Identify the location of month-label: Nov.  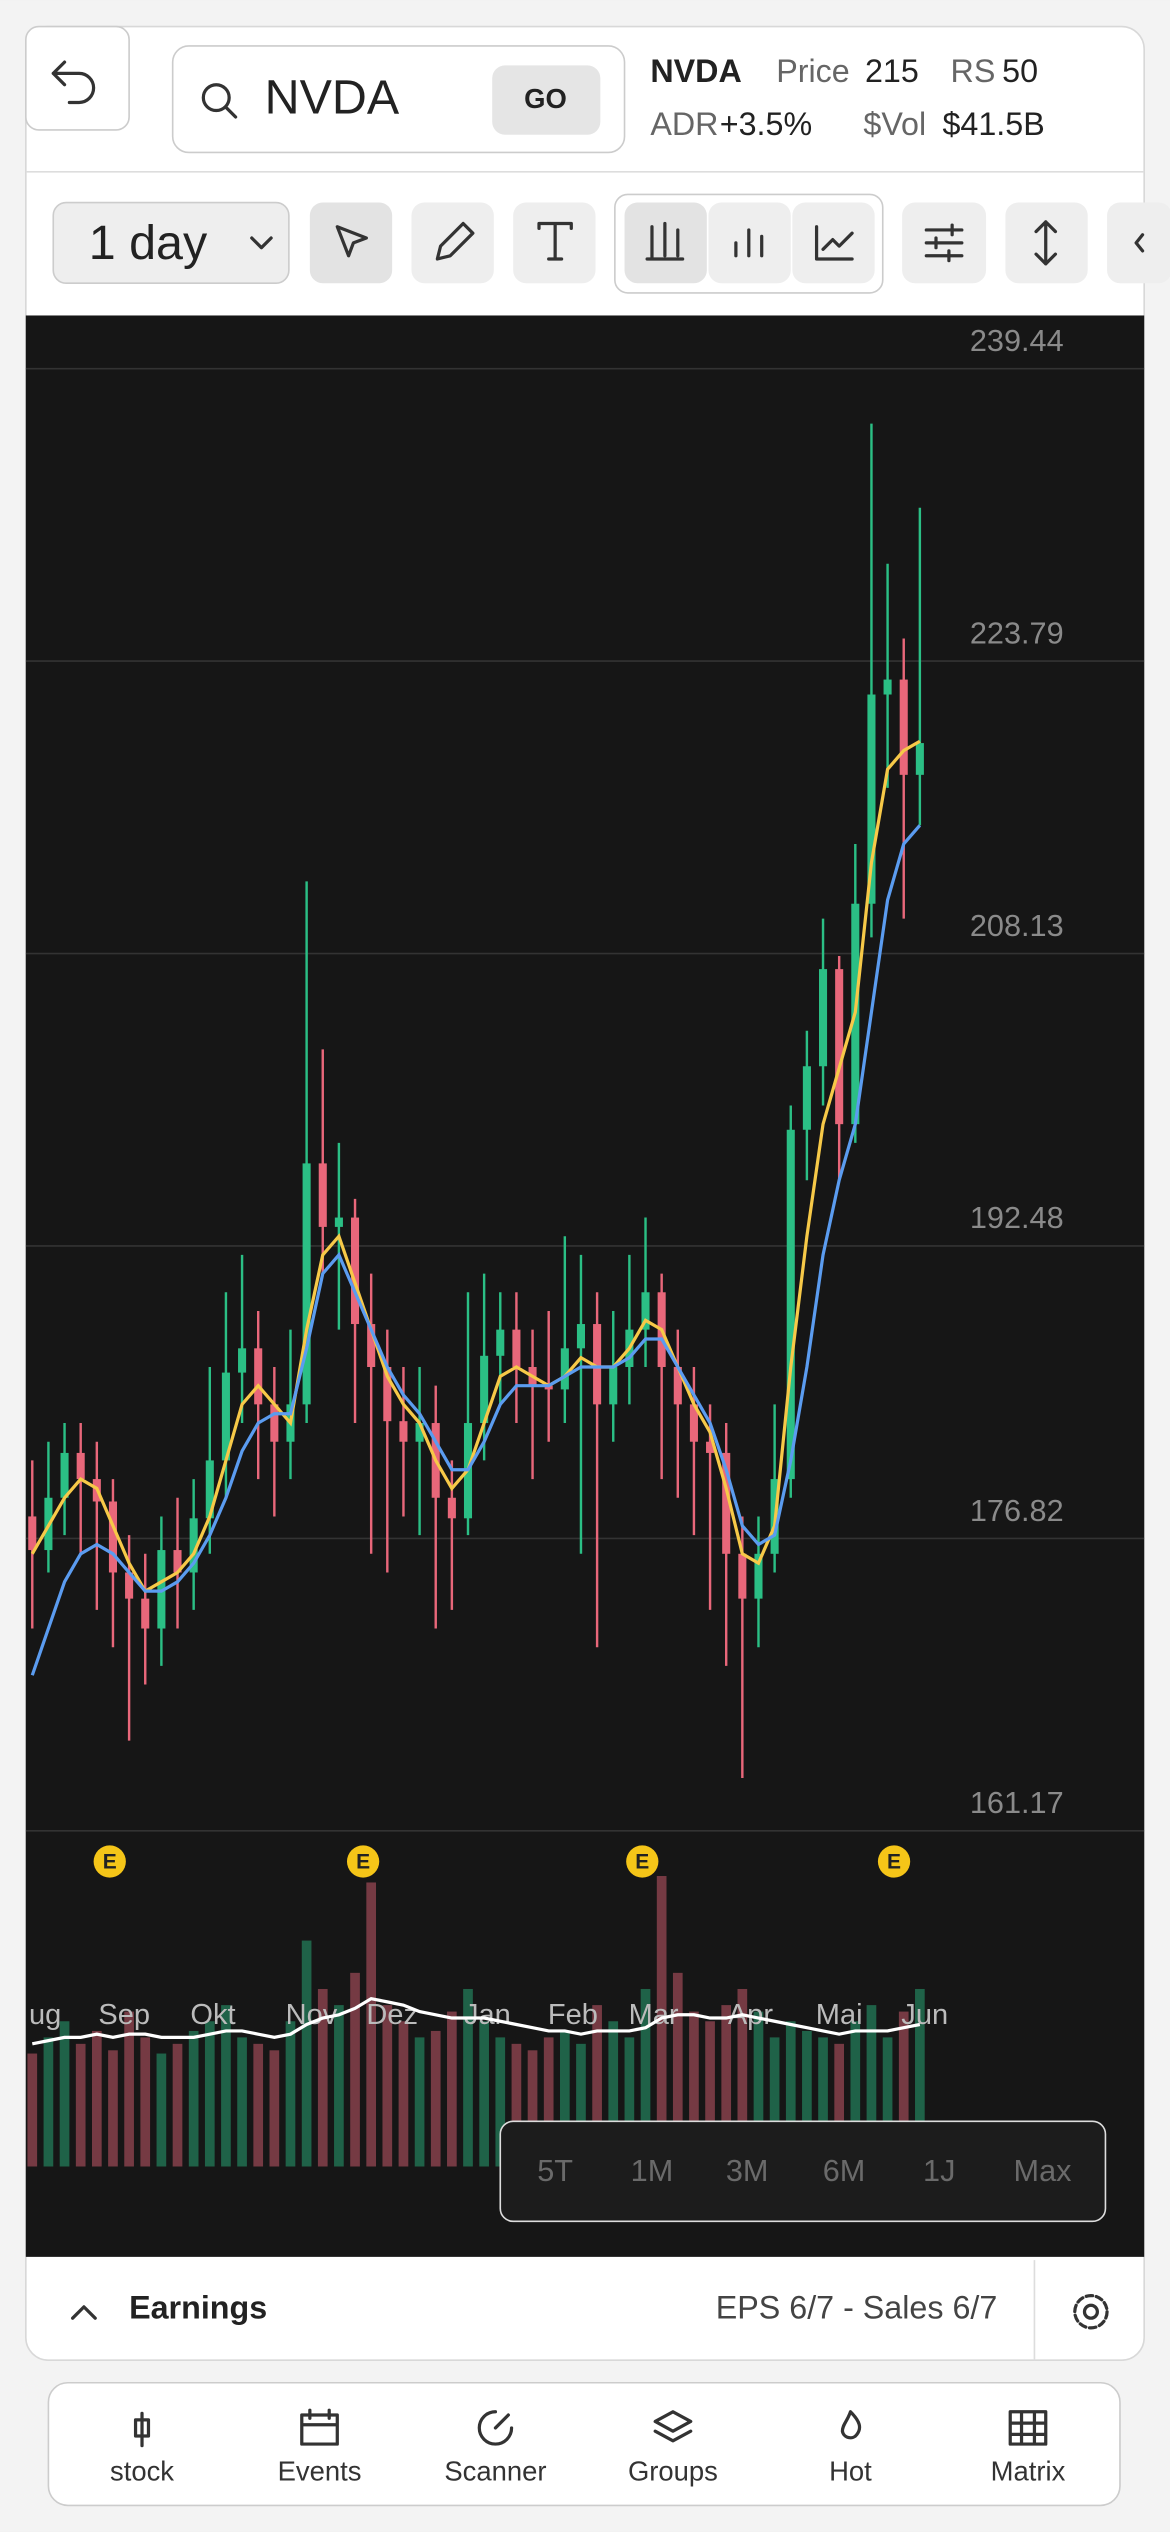
(312, 2015).